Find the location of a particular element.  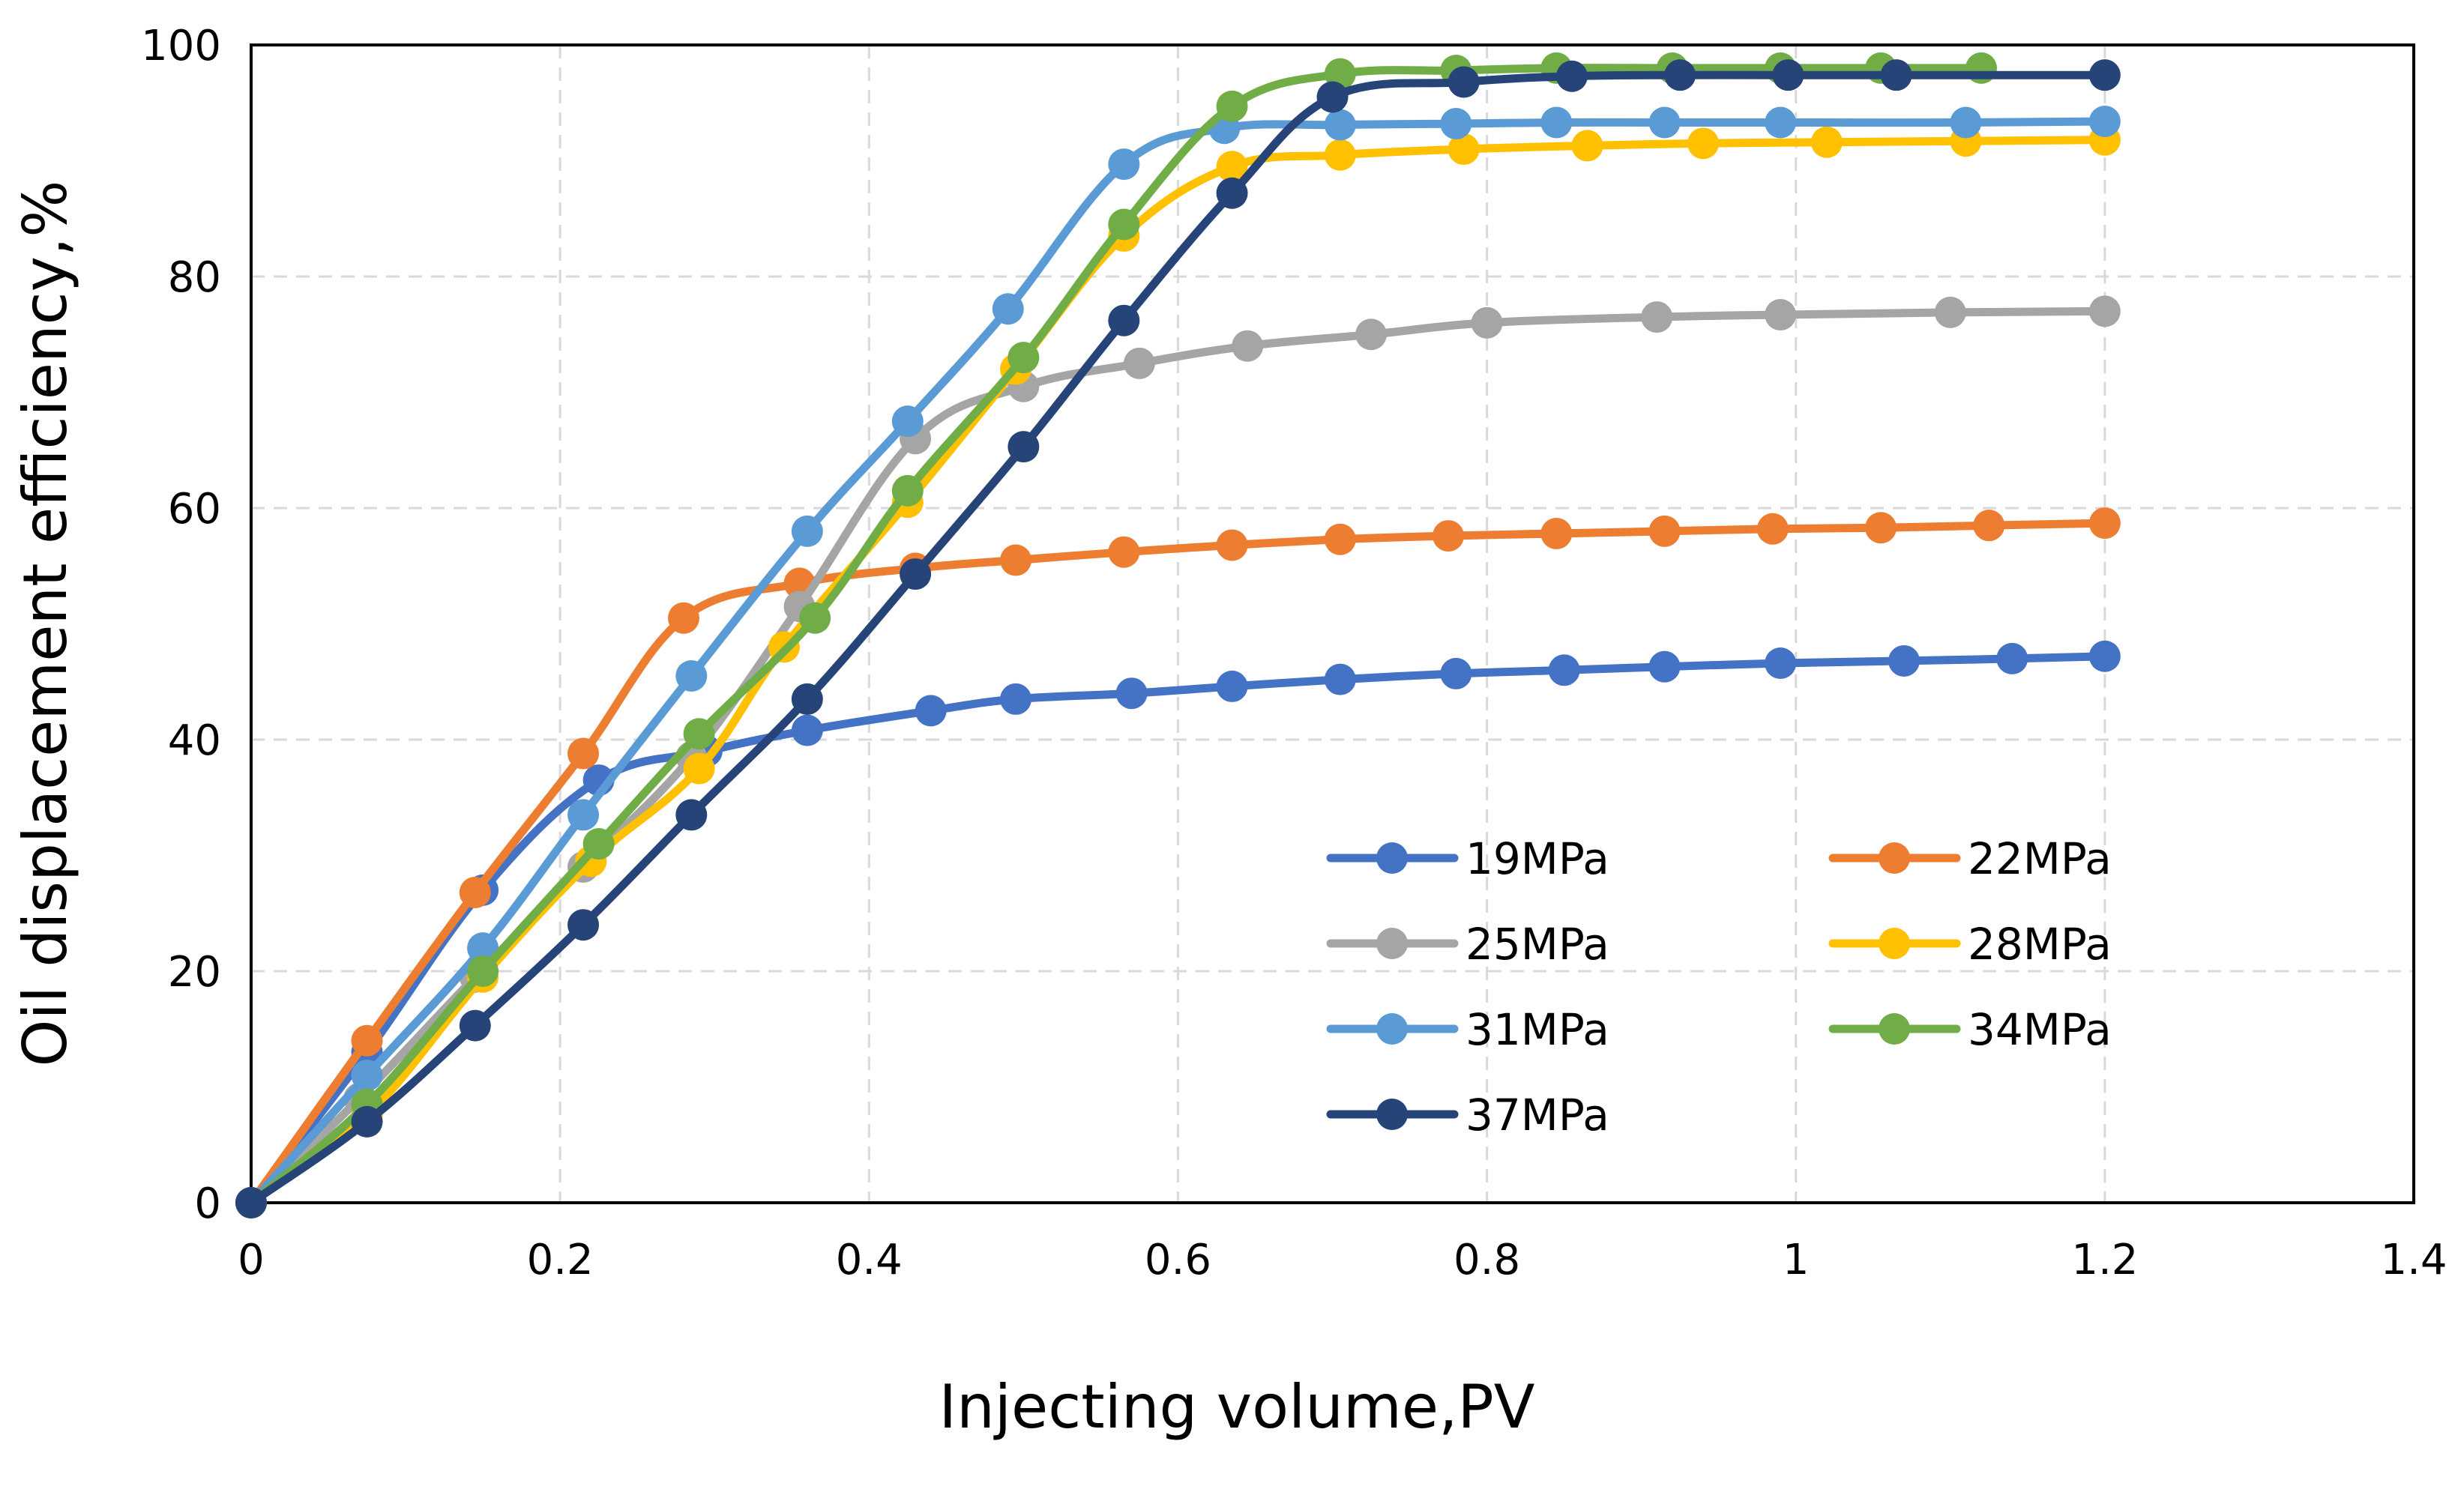

legend: 19MPa 22MPa 25MPa 28MPa 31MPa 34MPa 37MPa is located at coordinates (1719, 987).